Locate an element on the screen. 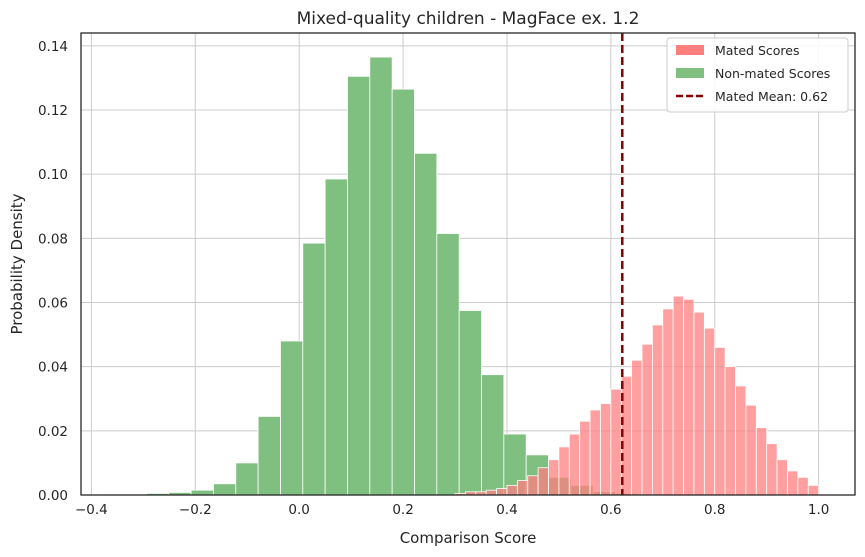  y-tick-label: 0.06 is located at coordinates (53, 304).